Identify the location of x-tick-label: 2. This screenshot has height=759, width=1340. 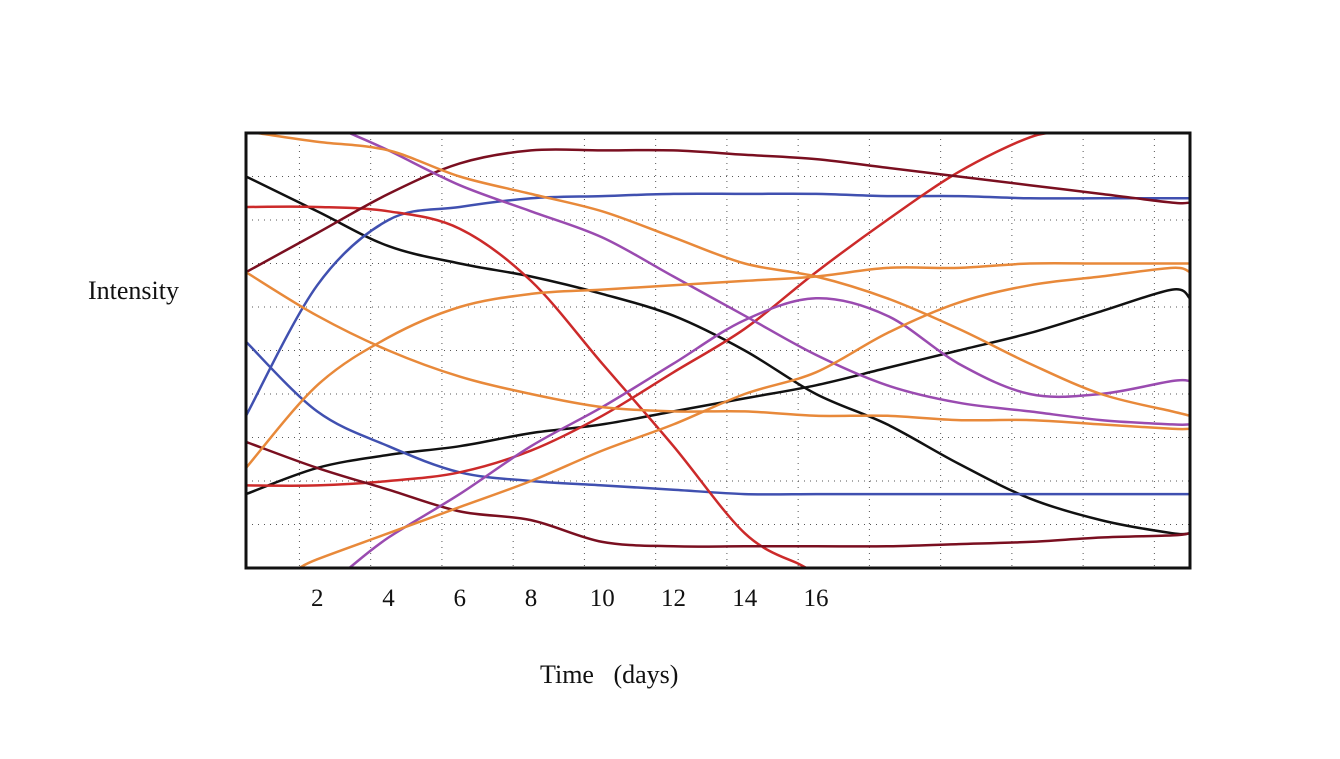
(317, 598).